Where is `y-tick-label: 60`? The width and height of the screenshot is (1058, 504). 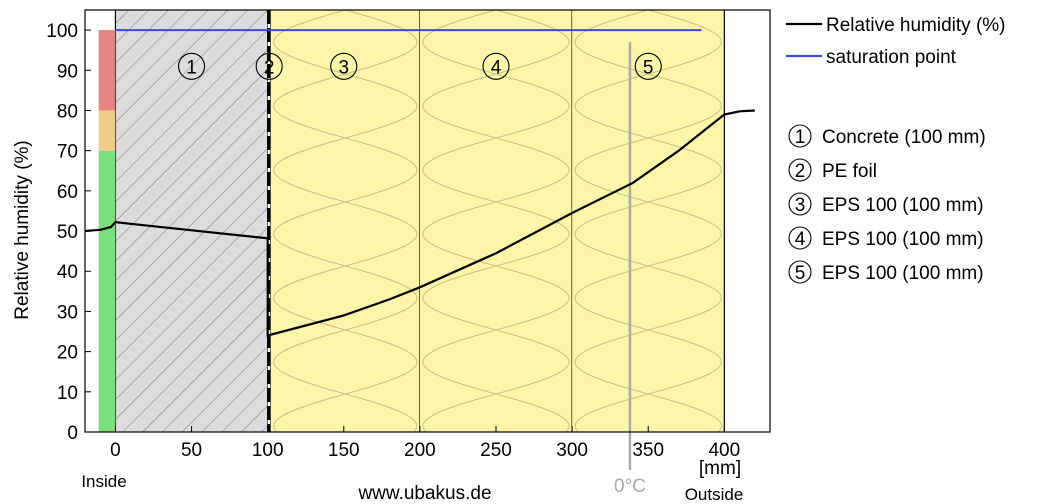 y-tick-label: 60 is located at coordinates (67, 192).